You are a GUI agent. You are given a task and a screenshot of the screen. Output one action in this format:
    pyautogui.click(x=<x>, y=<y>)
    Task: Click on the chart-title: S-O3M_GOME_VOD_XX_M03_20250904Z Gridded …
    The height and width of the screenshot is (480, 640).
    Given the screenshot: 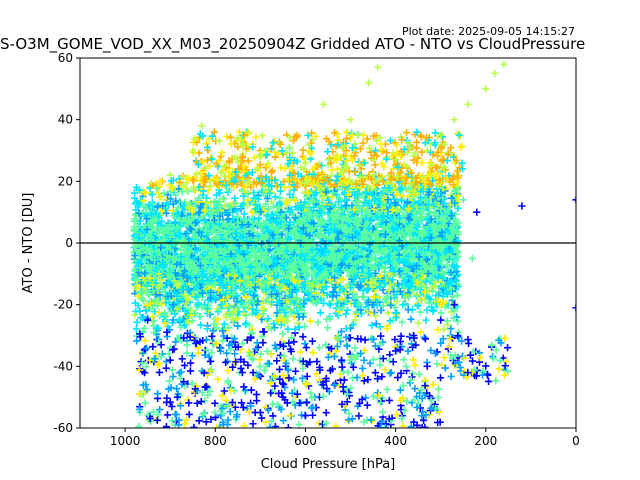 What is the action you would take?
    pyautogui.click(x=292, y=44)
    